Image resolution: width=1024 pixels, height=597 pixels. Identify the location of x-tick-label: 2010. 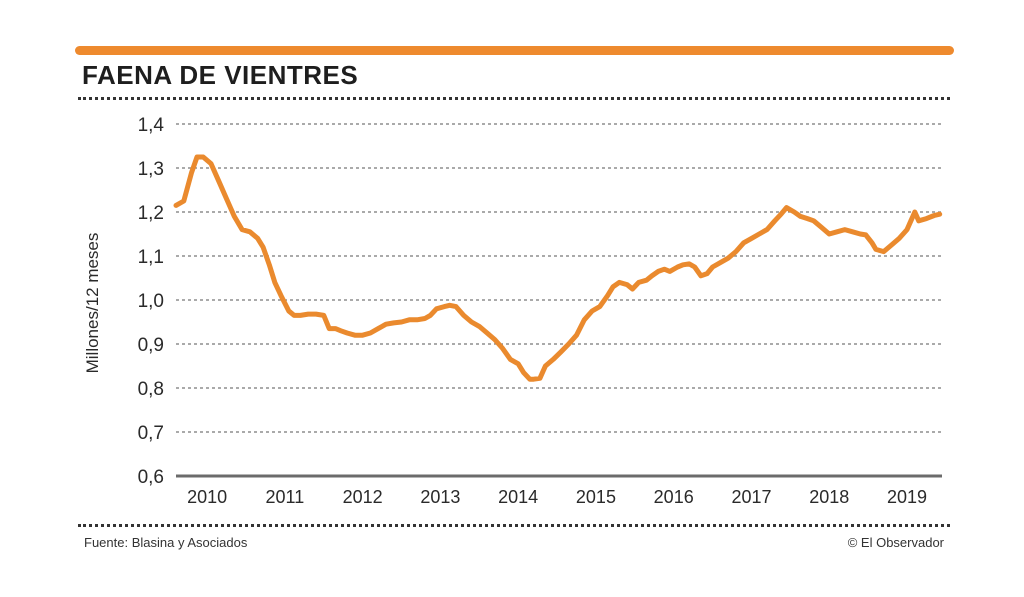
(207, 497).